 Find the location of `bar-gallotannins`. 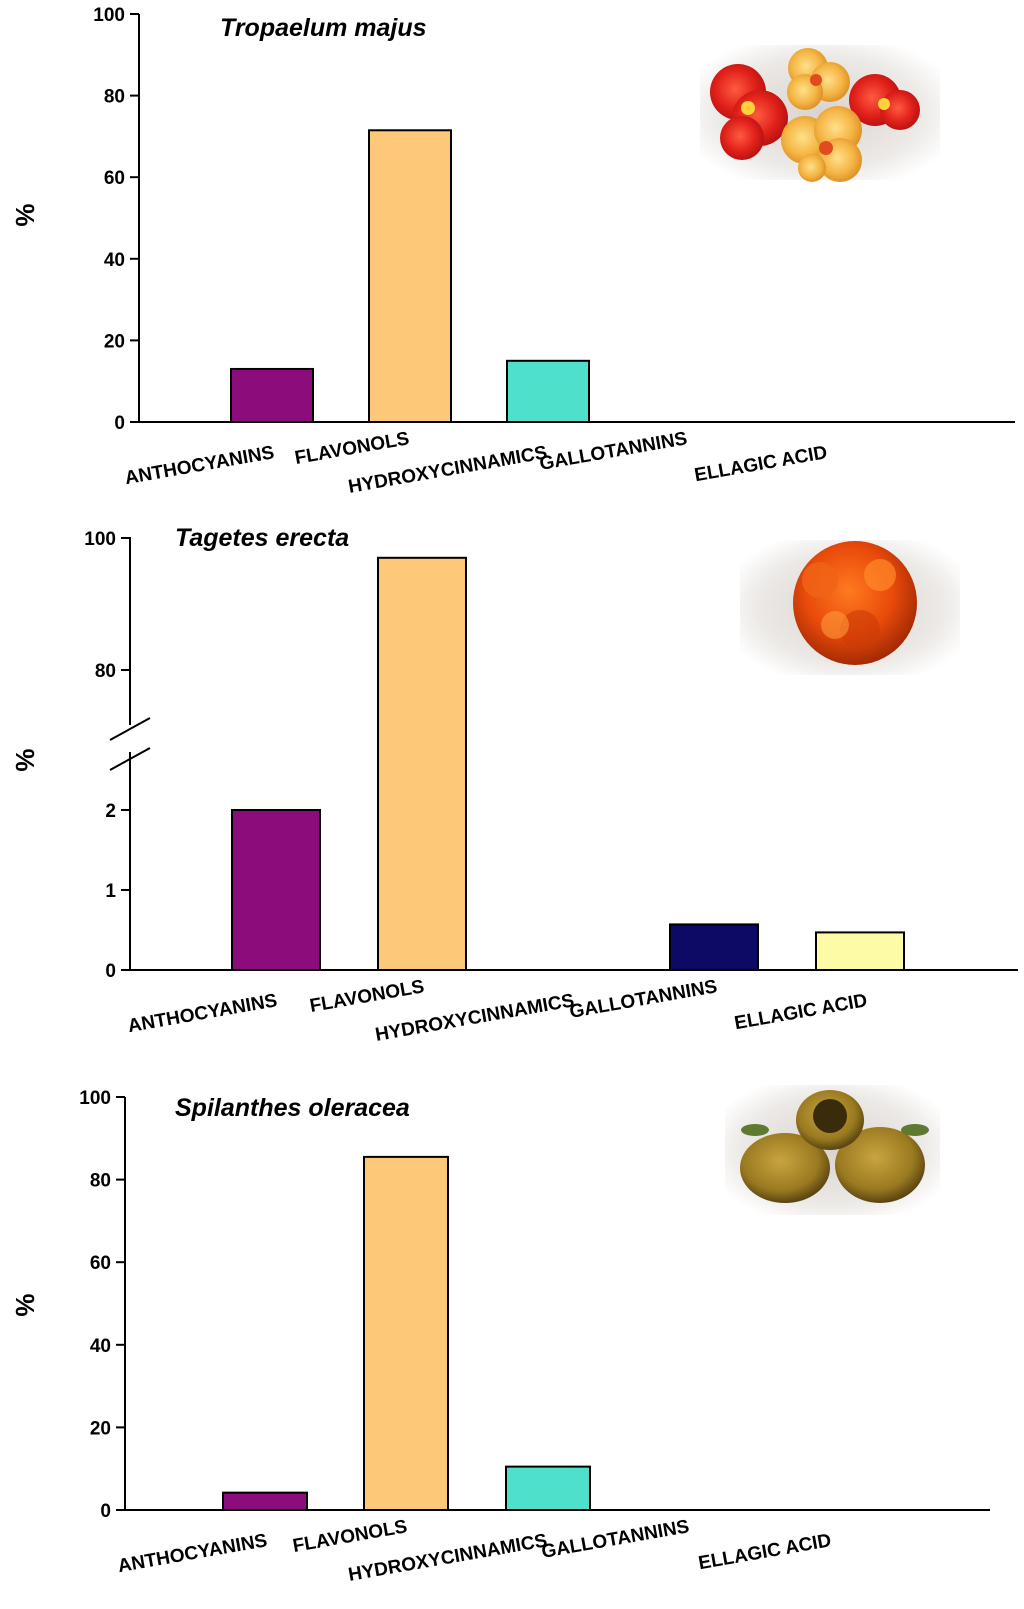

bar-gallotannins is located at coordinates (714, 947).